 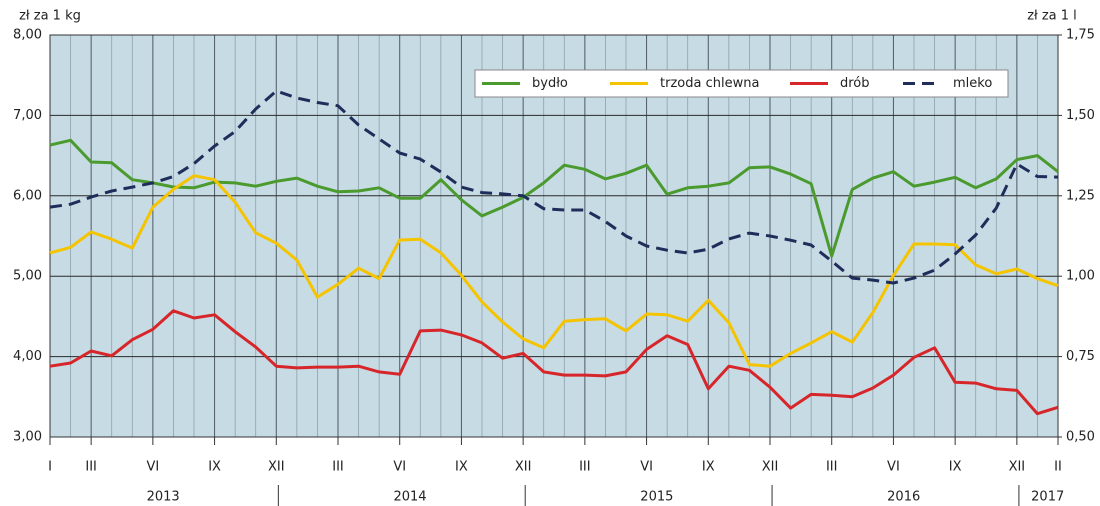 What do you see at coordinates (27, 356) in the screenshot?
I see `y-tick-label: 4,00` at bounding box center [27, 356].